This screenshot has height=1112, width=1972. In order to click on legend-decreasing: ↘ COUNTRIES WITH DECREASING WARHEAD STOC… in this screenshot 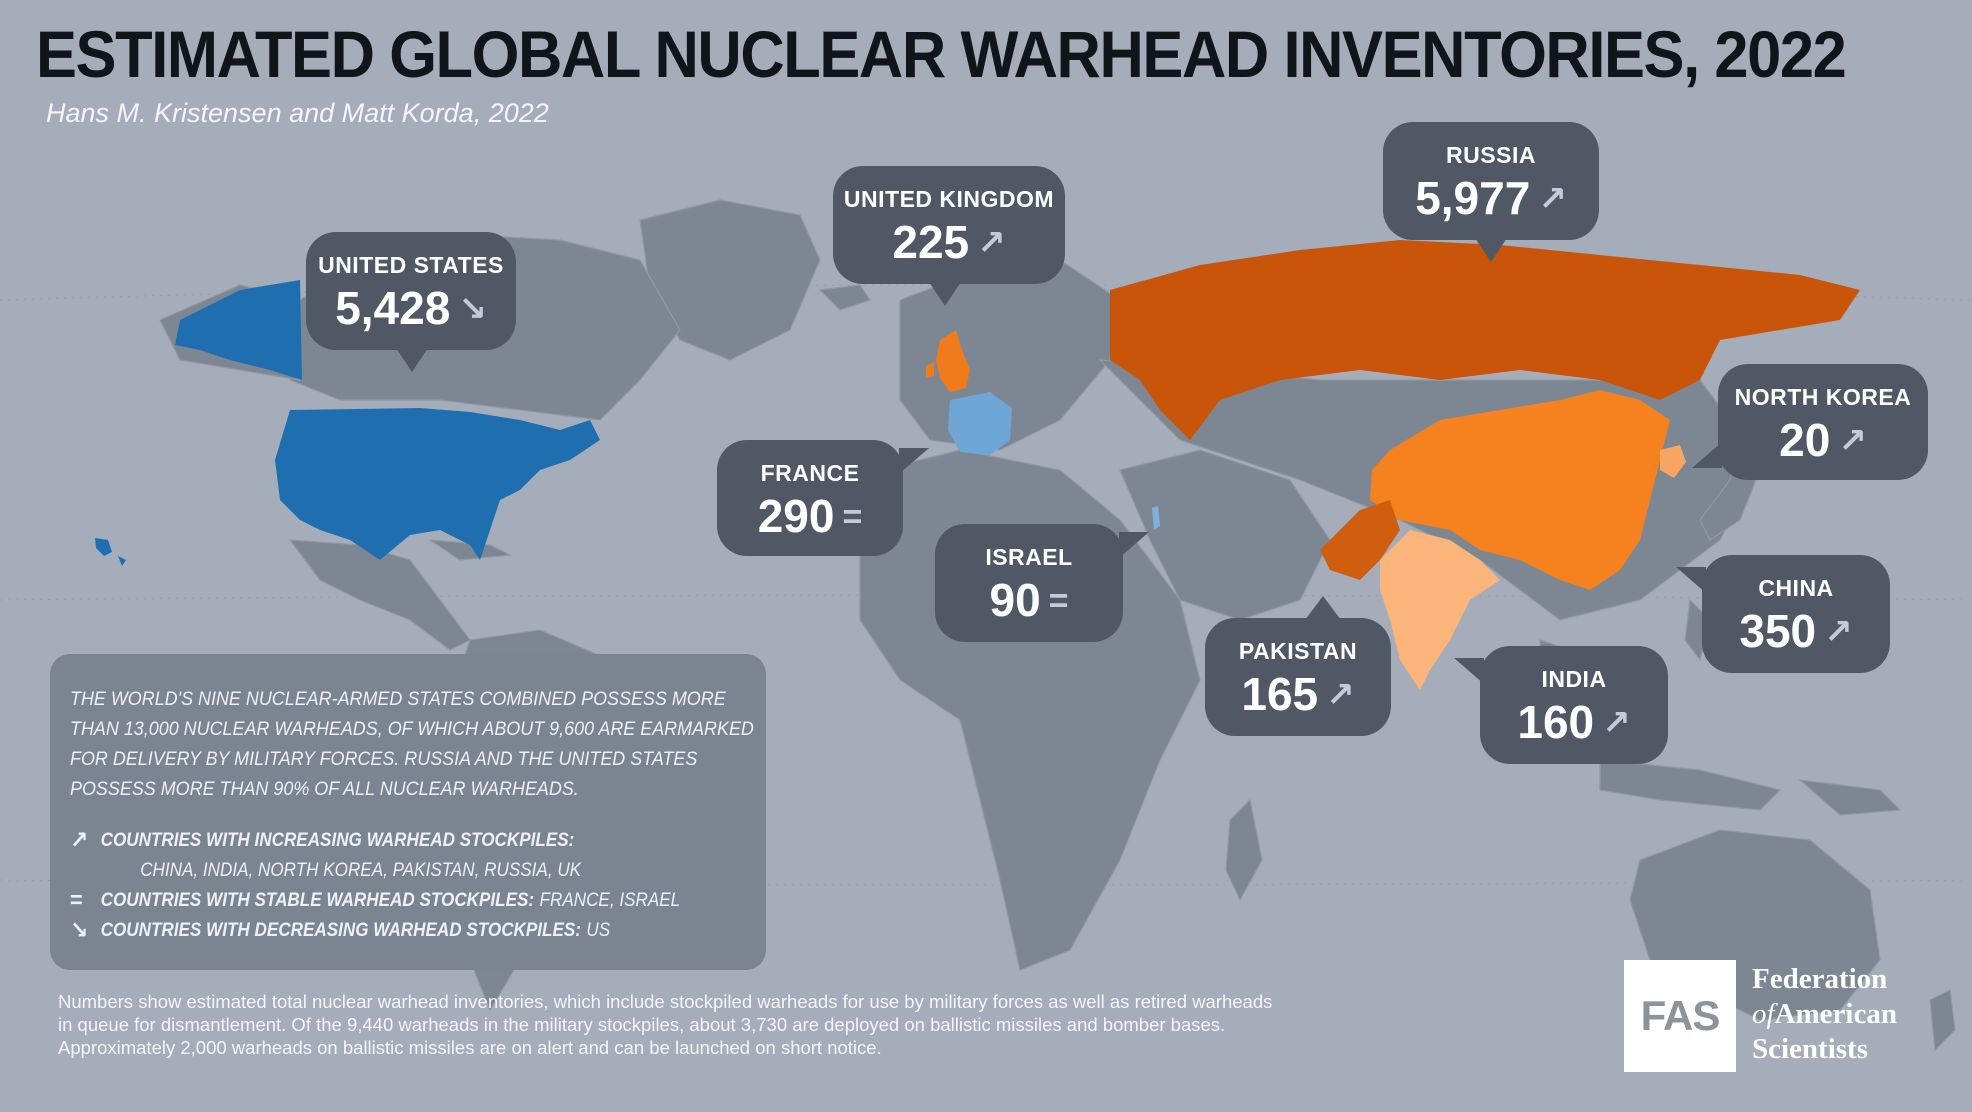, I will do `click(412, 931)`.